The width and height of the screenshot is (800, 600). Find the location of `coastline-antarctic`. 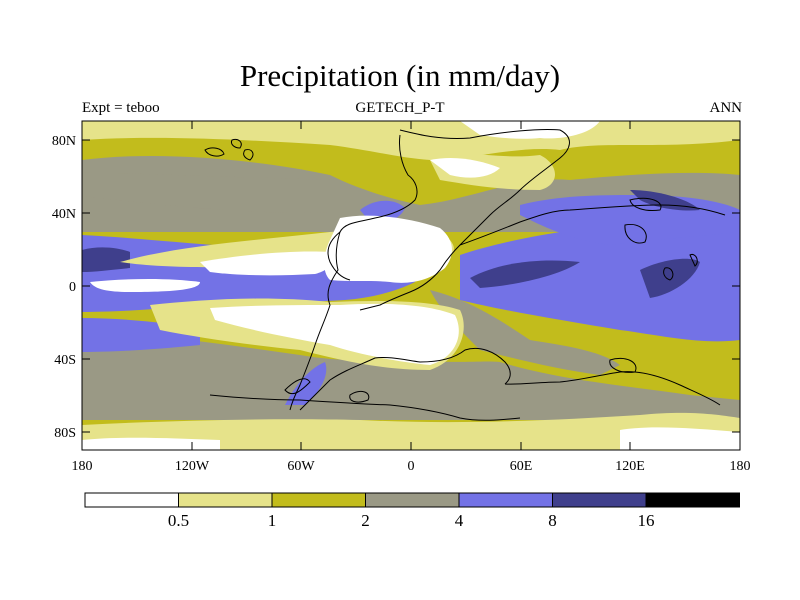

coastline-antarctic is located at coordinates (365, 407).